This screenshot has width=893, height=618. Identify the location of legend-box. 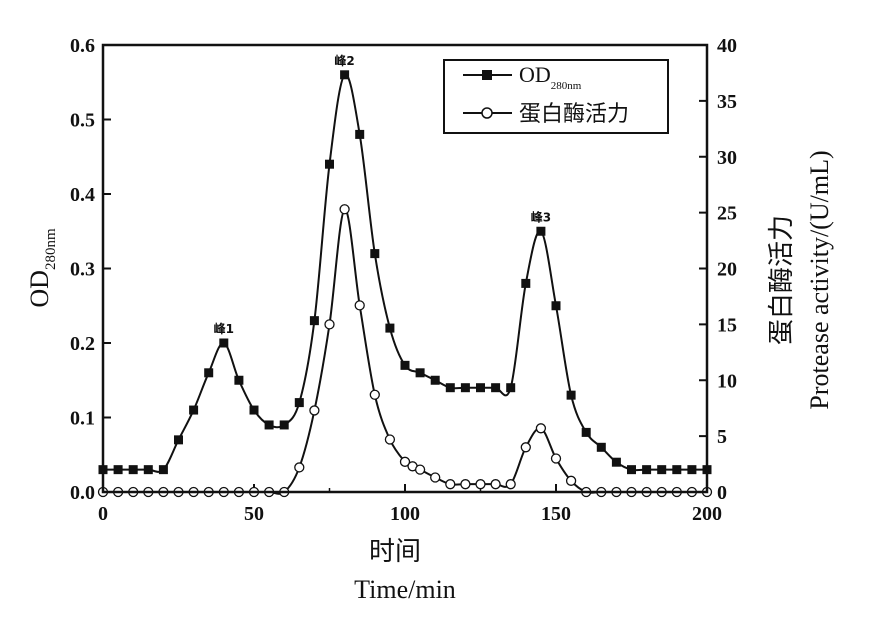
(556, 96).